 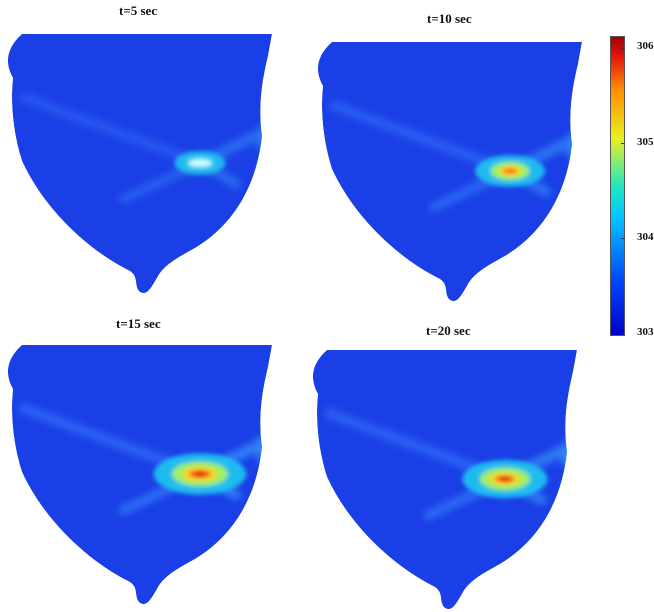 What do you see at coordinates (645, 332) in the screenshot?
I see `colorbar-tick-label: 303` at bounding box center [645, 332].